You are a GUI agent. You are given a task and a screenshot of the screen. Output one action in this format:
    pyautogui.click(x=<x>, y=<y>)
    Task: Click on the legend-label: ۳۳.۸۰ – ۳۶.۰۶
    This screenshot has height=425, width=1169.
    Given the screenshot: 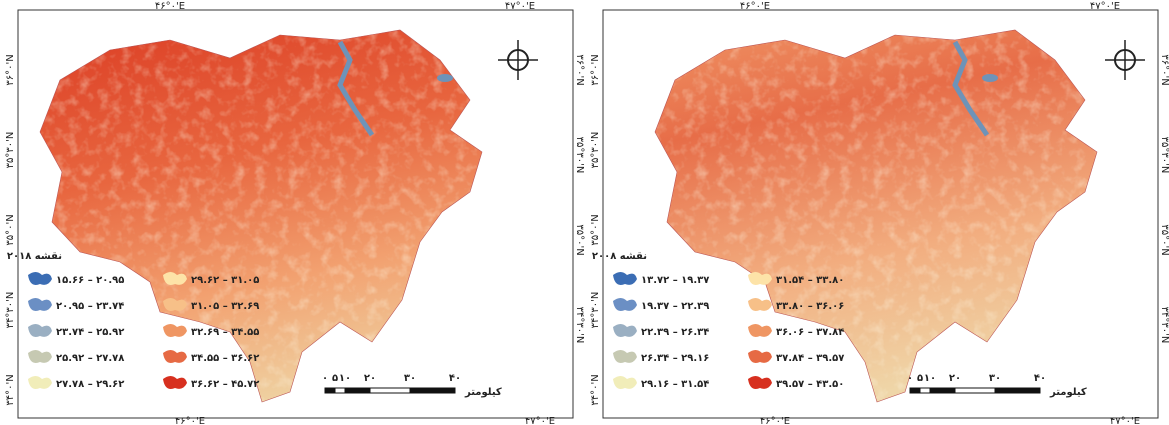 What is the action you would take?
    pyautogui.click(x=810, y=306)
    